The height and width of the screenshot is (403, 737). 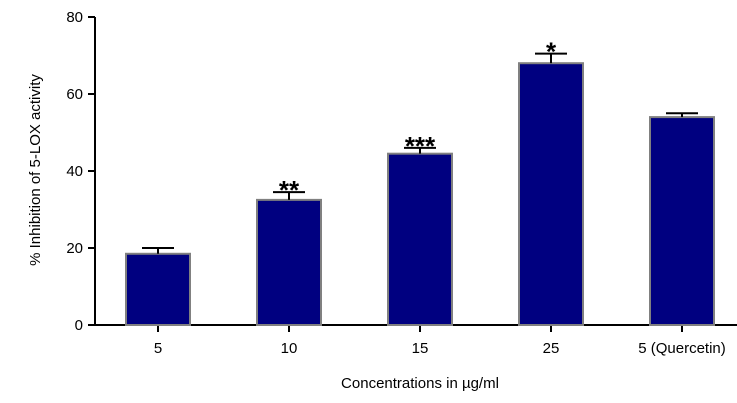 What do you see at coordinates (158, 348) in the screenshot?
I see `x-tick-label: 5` at bounding box center [158, 348].